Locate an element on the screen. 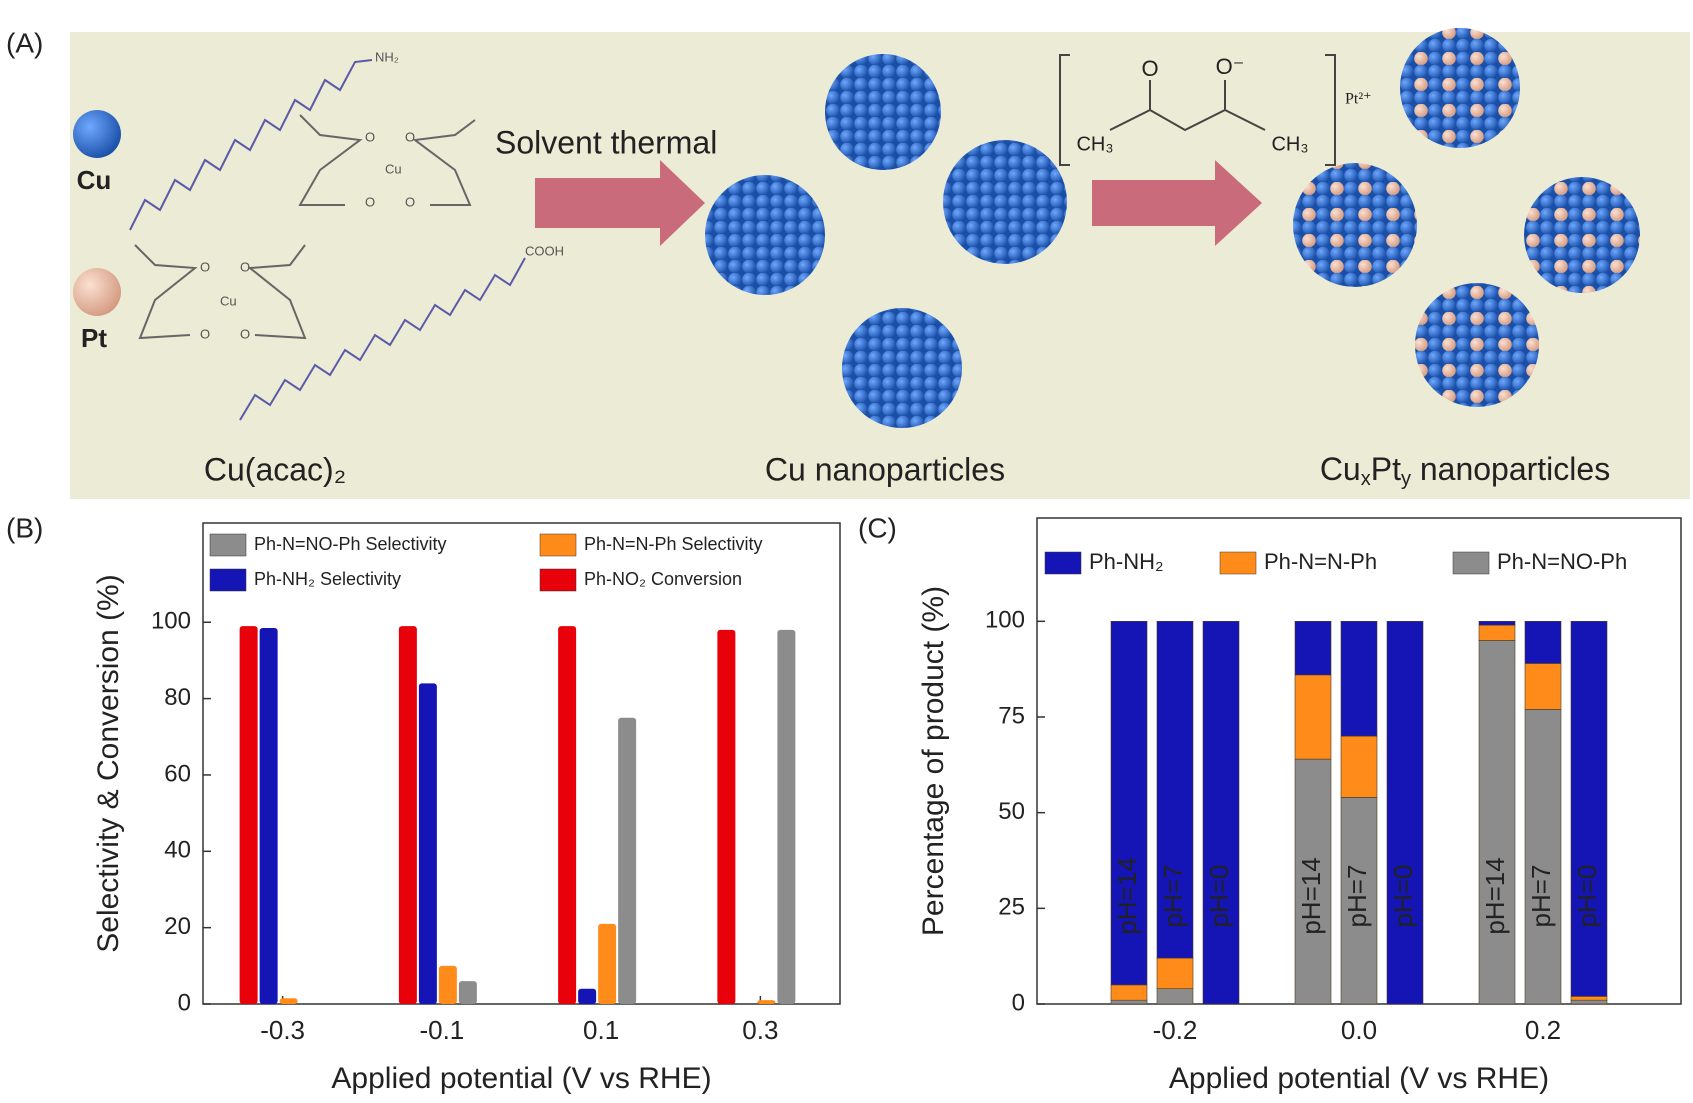  chain-end: COOH is located at coordinates (544, 250).